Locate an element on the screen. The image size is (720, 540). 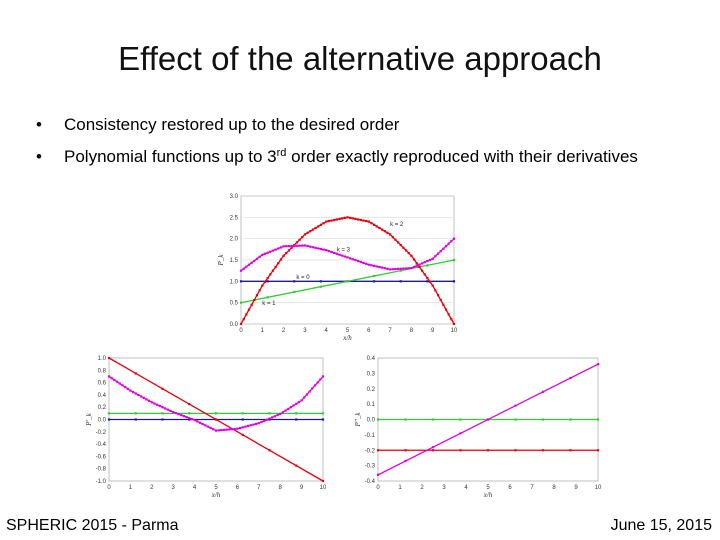
y-tick-label: -0.3 is located at coordinates (370, 467).